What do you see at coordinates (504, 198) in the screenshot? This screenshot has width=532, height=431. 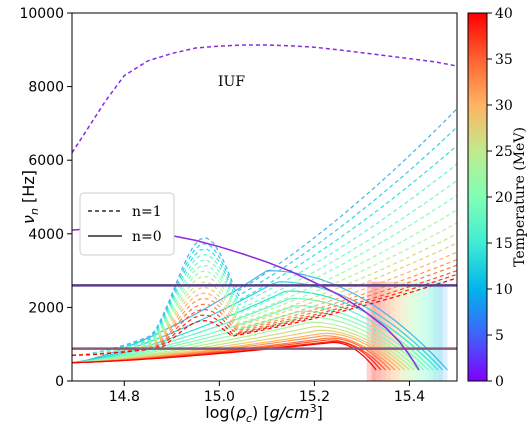 I see `colorbar-tick-label: 20` at bounding box center [504, 198].